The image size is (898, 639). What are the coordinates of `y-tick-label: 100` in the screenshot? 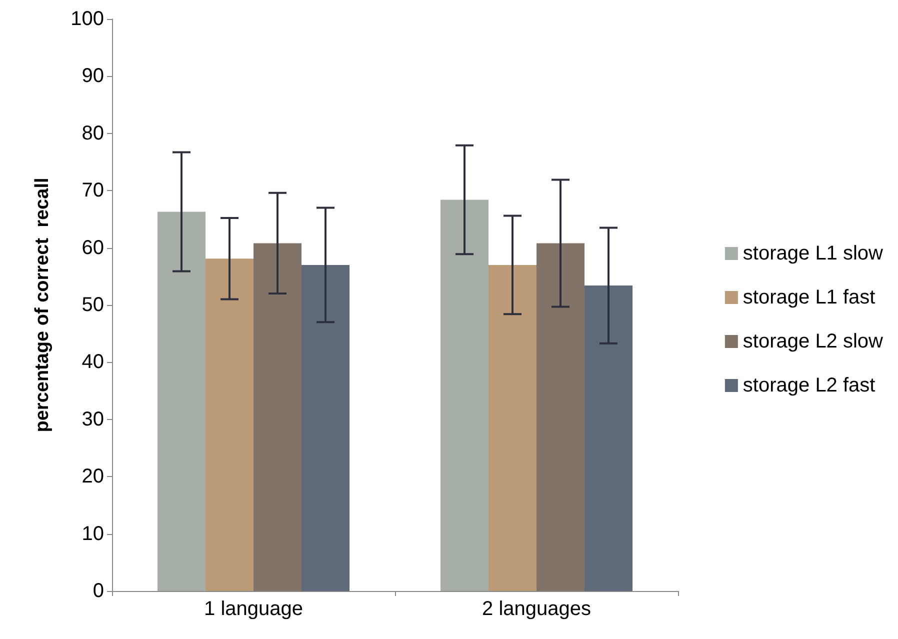 It's located at (87, 19).